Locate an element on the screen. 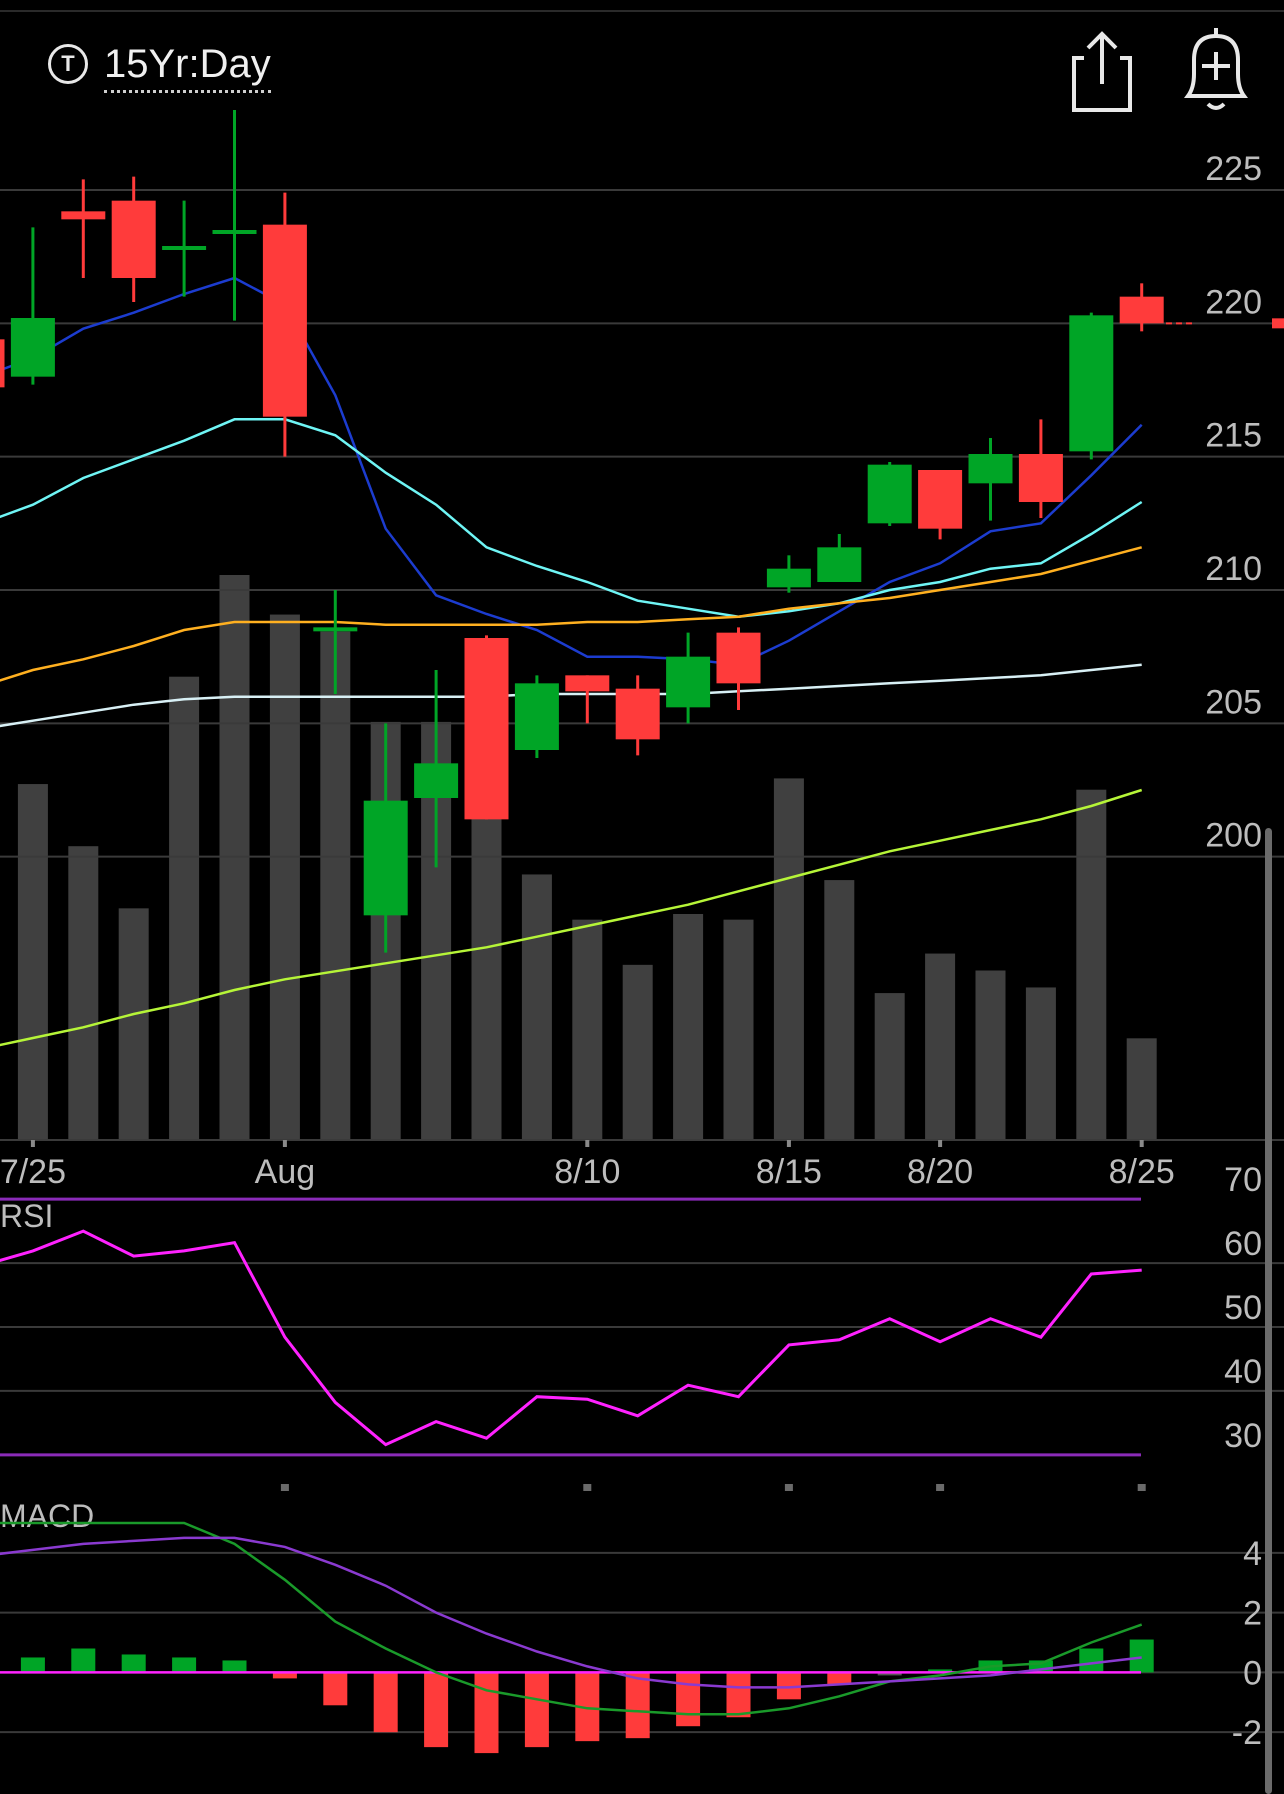  timeframe-selector: 15Yr:Day is located at coordinates (187, 66).